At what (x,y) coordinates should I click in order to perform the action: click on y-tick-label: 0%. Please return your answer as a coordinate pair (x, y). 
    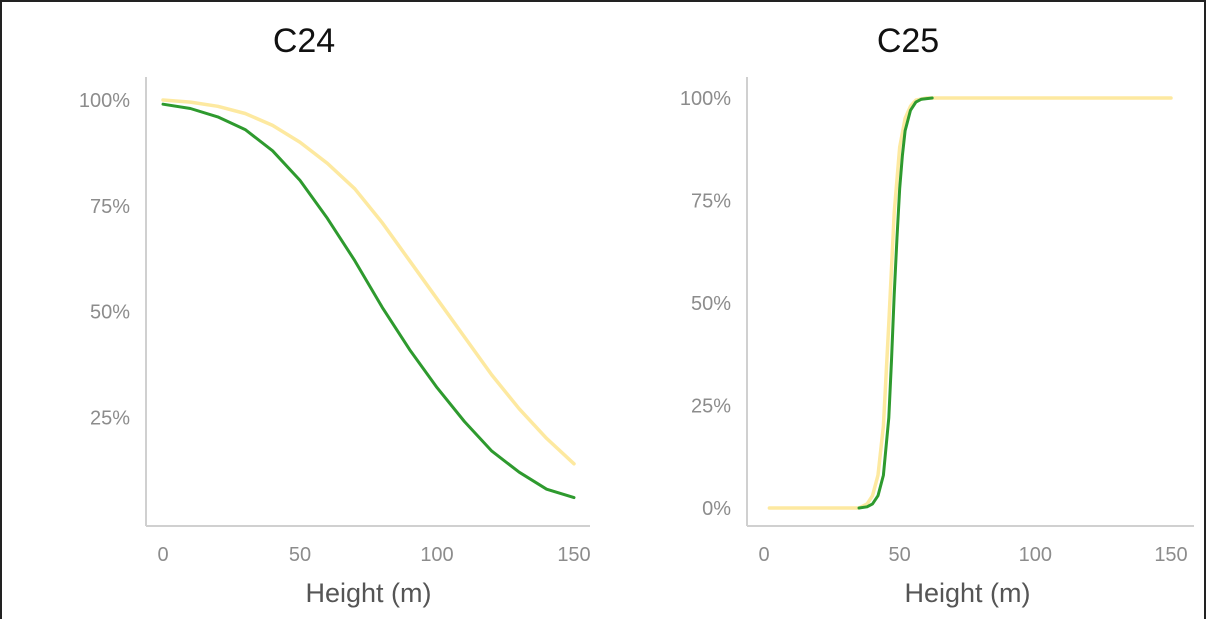
    Looking at the image, I should click on (716, 509).